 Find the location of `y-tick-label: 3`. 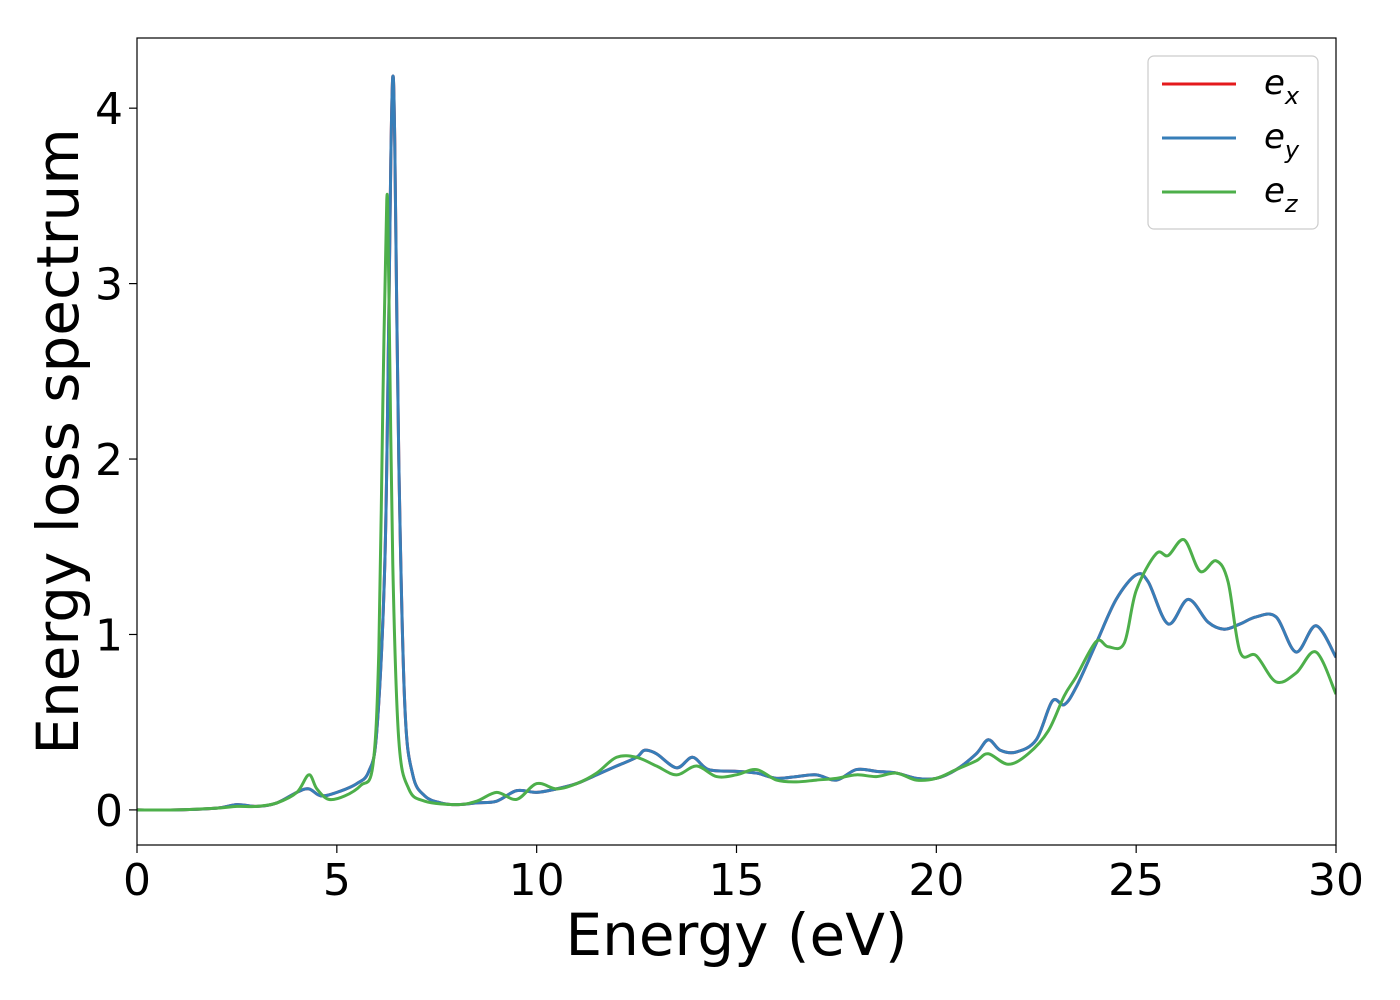

y-tick-label: 3 is located at coordinates (109, 285).